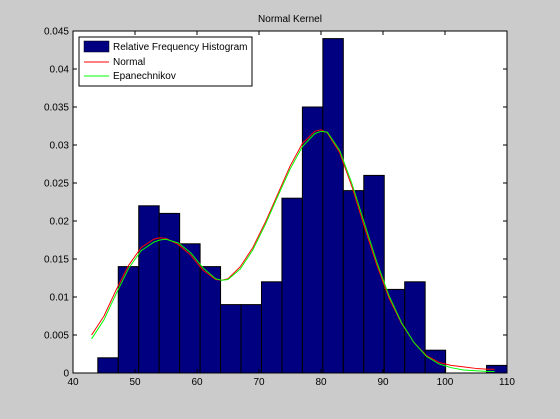 This screenshot has width=560, height=419. Describe the element at coordinates (56, 108) in the screenshot. I see `y-tick-label: 0.035` at that location.